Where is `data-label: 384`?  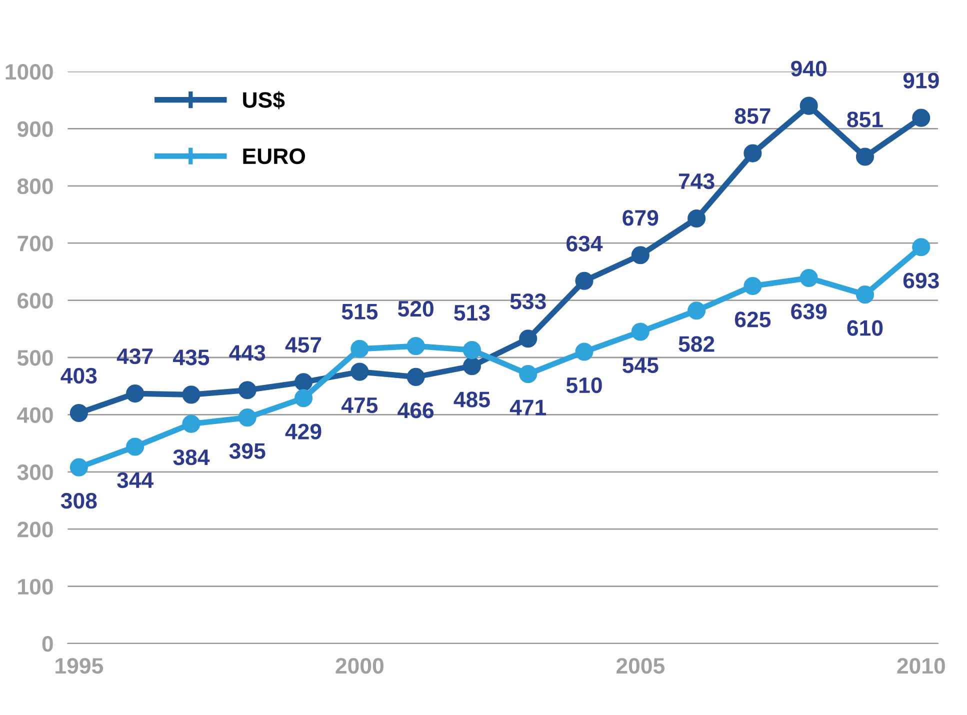
data-label: 384 is located at coordinates (191, 457).